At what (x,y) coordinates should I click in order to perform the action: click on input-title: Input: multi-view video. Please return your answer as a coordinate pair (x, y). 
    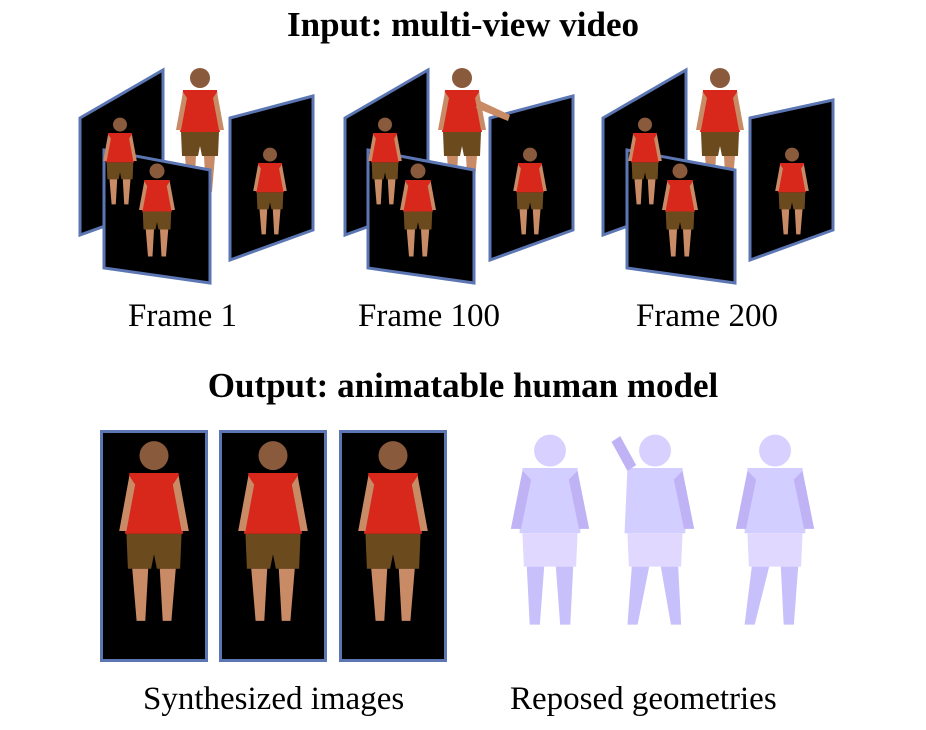
    Looking at the image, I should click on (463, 24).